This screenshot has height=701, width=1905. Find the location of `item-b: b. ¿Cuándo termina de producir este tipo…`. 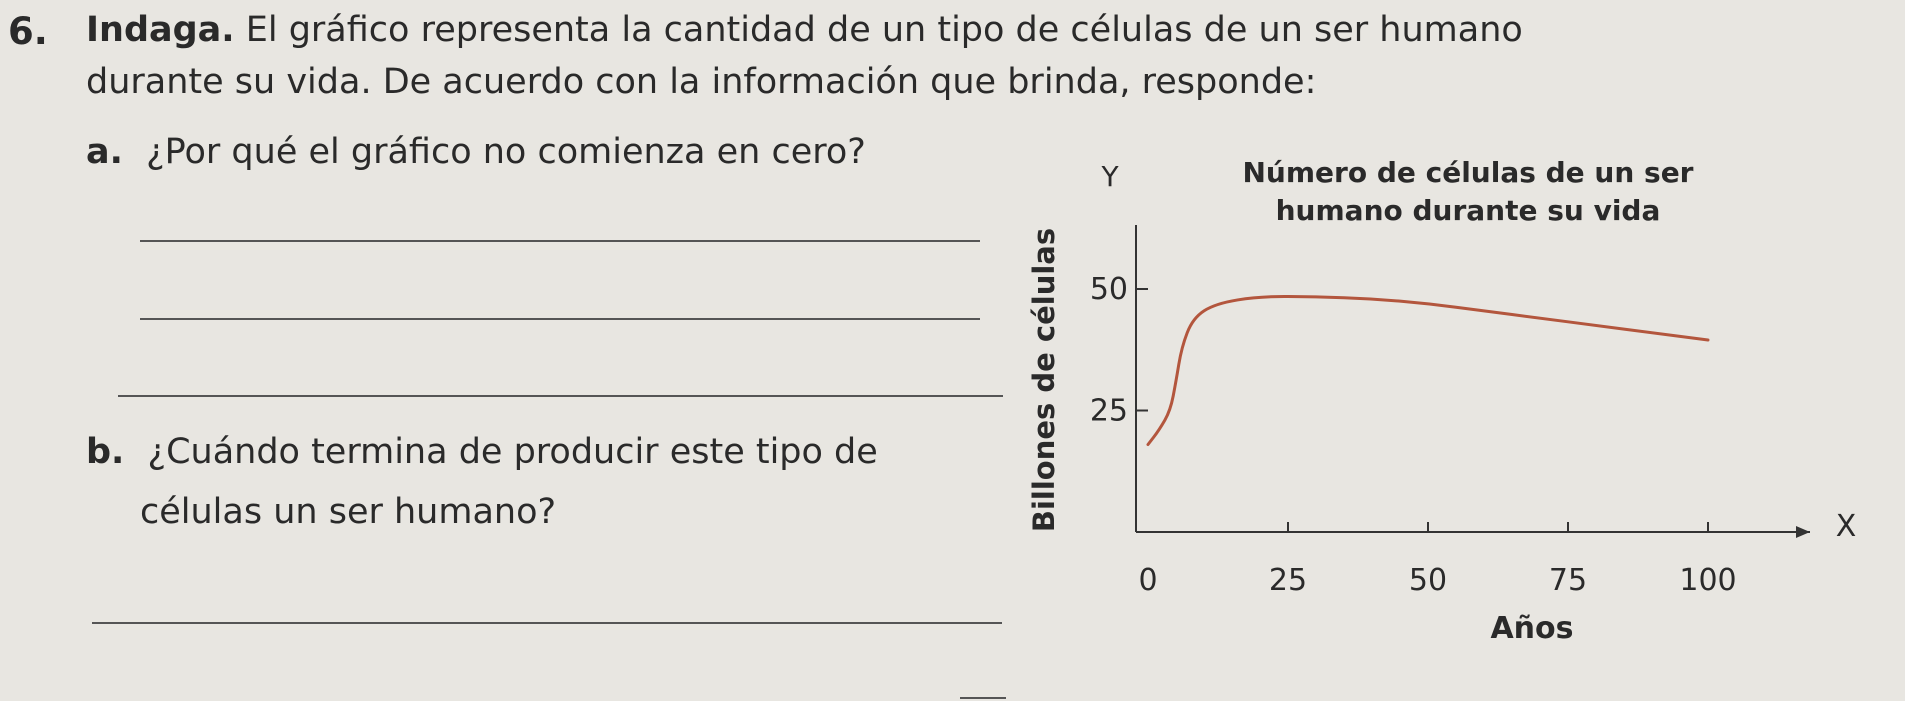

item-b: b. ¿Cuándo termina de producir este tipo… is located at coordinates (482, 452).